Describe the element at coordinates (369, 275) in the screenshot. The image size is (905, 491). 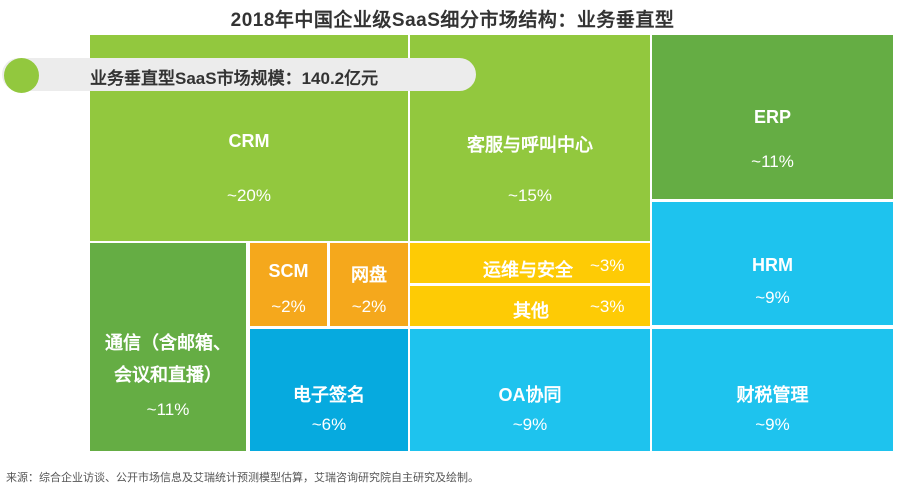
I see `tile-label: 网盘` at that location.